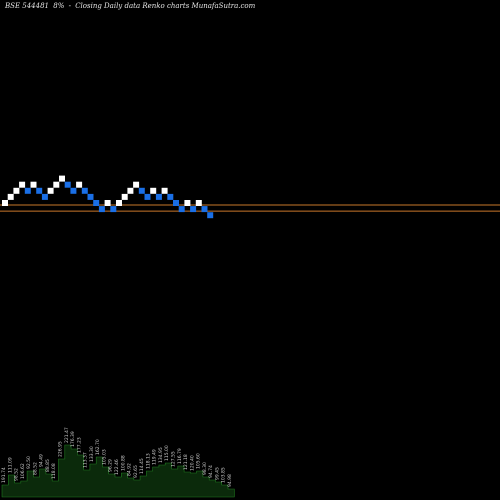  What do you see at coordinates (59, 6) in the screenshot?
I see `percent-label: 8%` at bounding box center [59, 6].